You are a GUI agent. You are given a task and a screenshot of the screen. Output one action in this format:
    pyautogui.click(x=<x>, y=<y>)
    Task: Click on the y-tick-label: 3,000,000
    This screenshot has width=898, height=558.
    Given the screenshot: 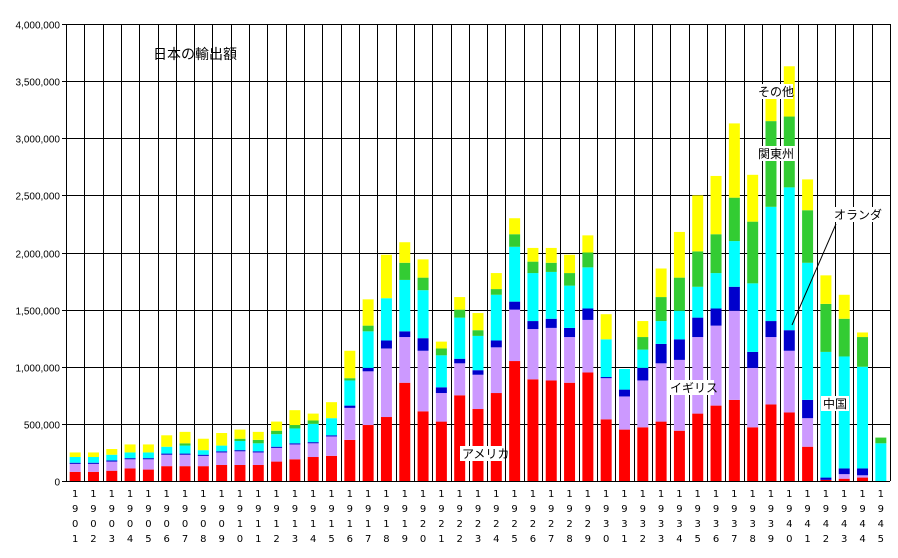 What is the action you would take?
    pyautogui.click(x=38, y=140)
    